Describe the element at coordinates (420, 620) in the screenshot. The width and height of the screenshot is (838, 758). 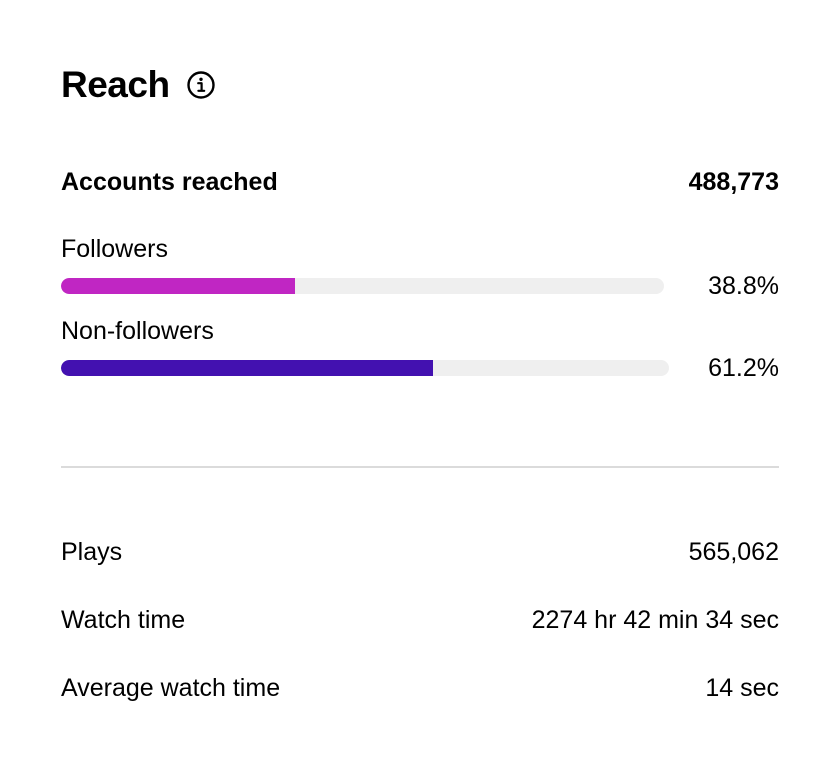
I see `watch-time-row: Watch time 2274 hr 42 min 34 sec` at that location.